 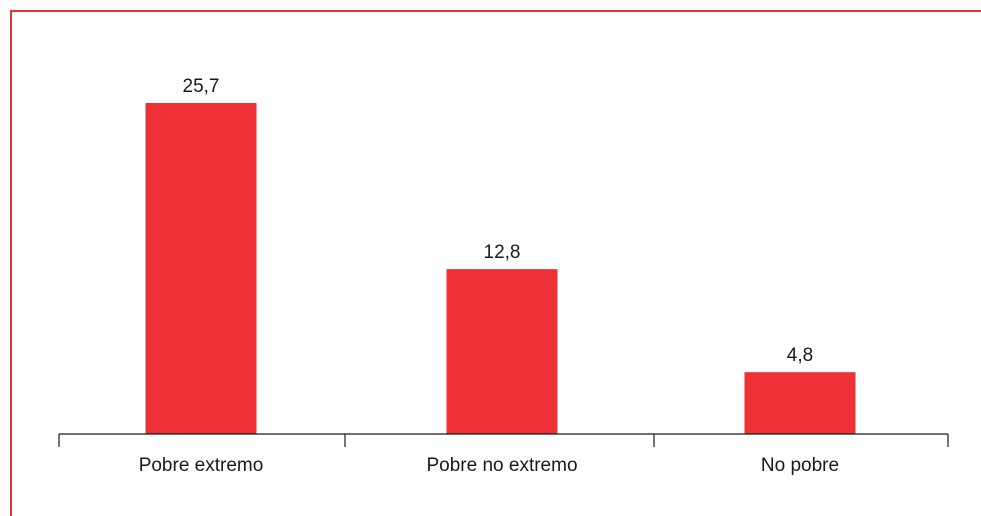 I want to click on value-label-2: 12,8, so click(x=502, y=252).